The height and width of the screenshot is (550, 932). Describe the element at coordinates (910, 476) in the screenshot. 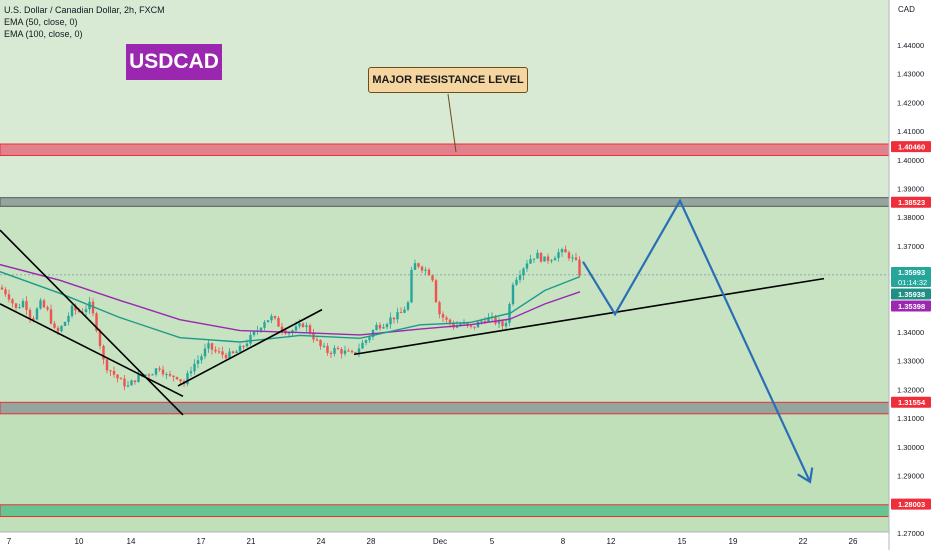

I see `price-tick-label: 1.29000` at that location.